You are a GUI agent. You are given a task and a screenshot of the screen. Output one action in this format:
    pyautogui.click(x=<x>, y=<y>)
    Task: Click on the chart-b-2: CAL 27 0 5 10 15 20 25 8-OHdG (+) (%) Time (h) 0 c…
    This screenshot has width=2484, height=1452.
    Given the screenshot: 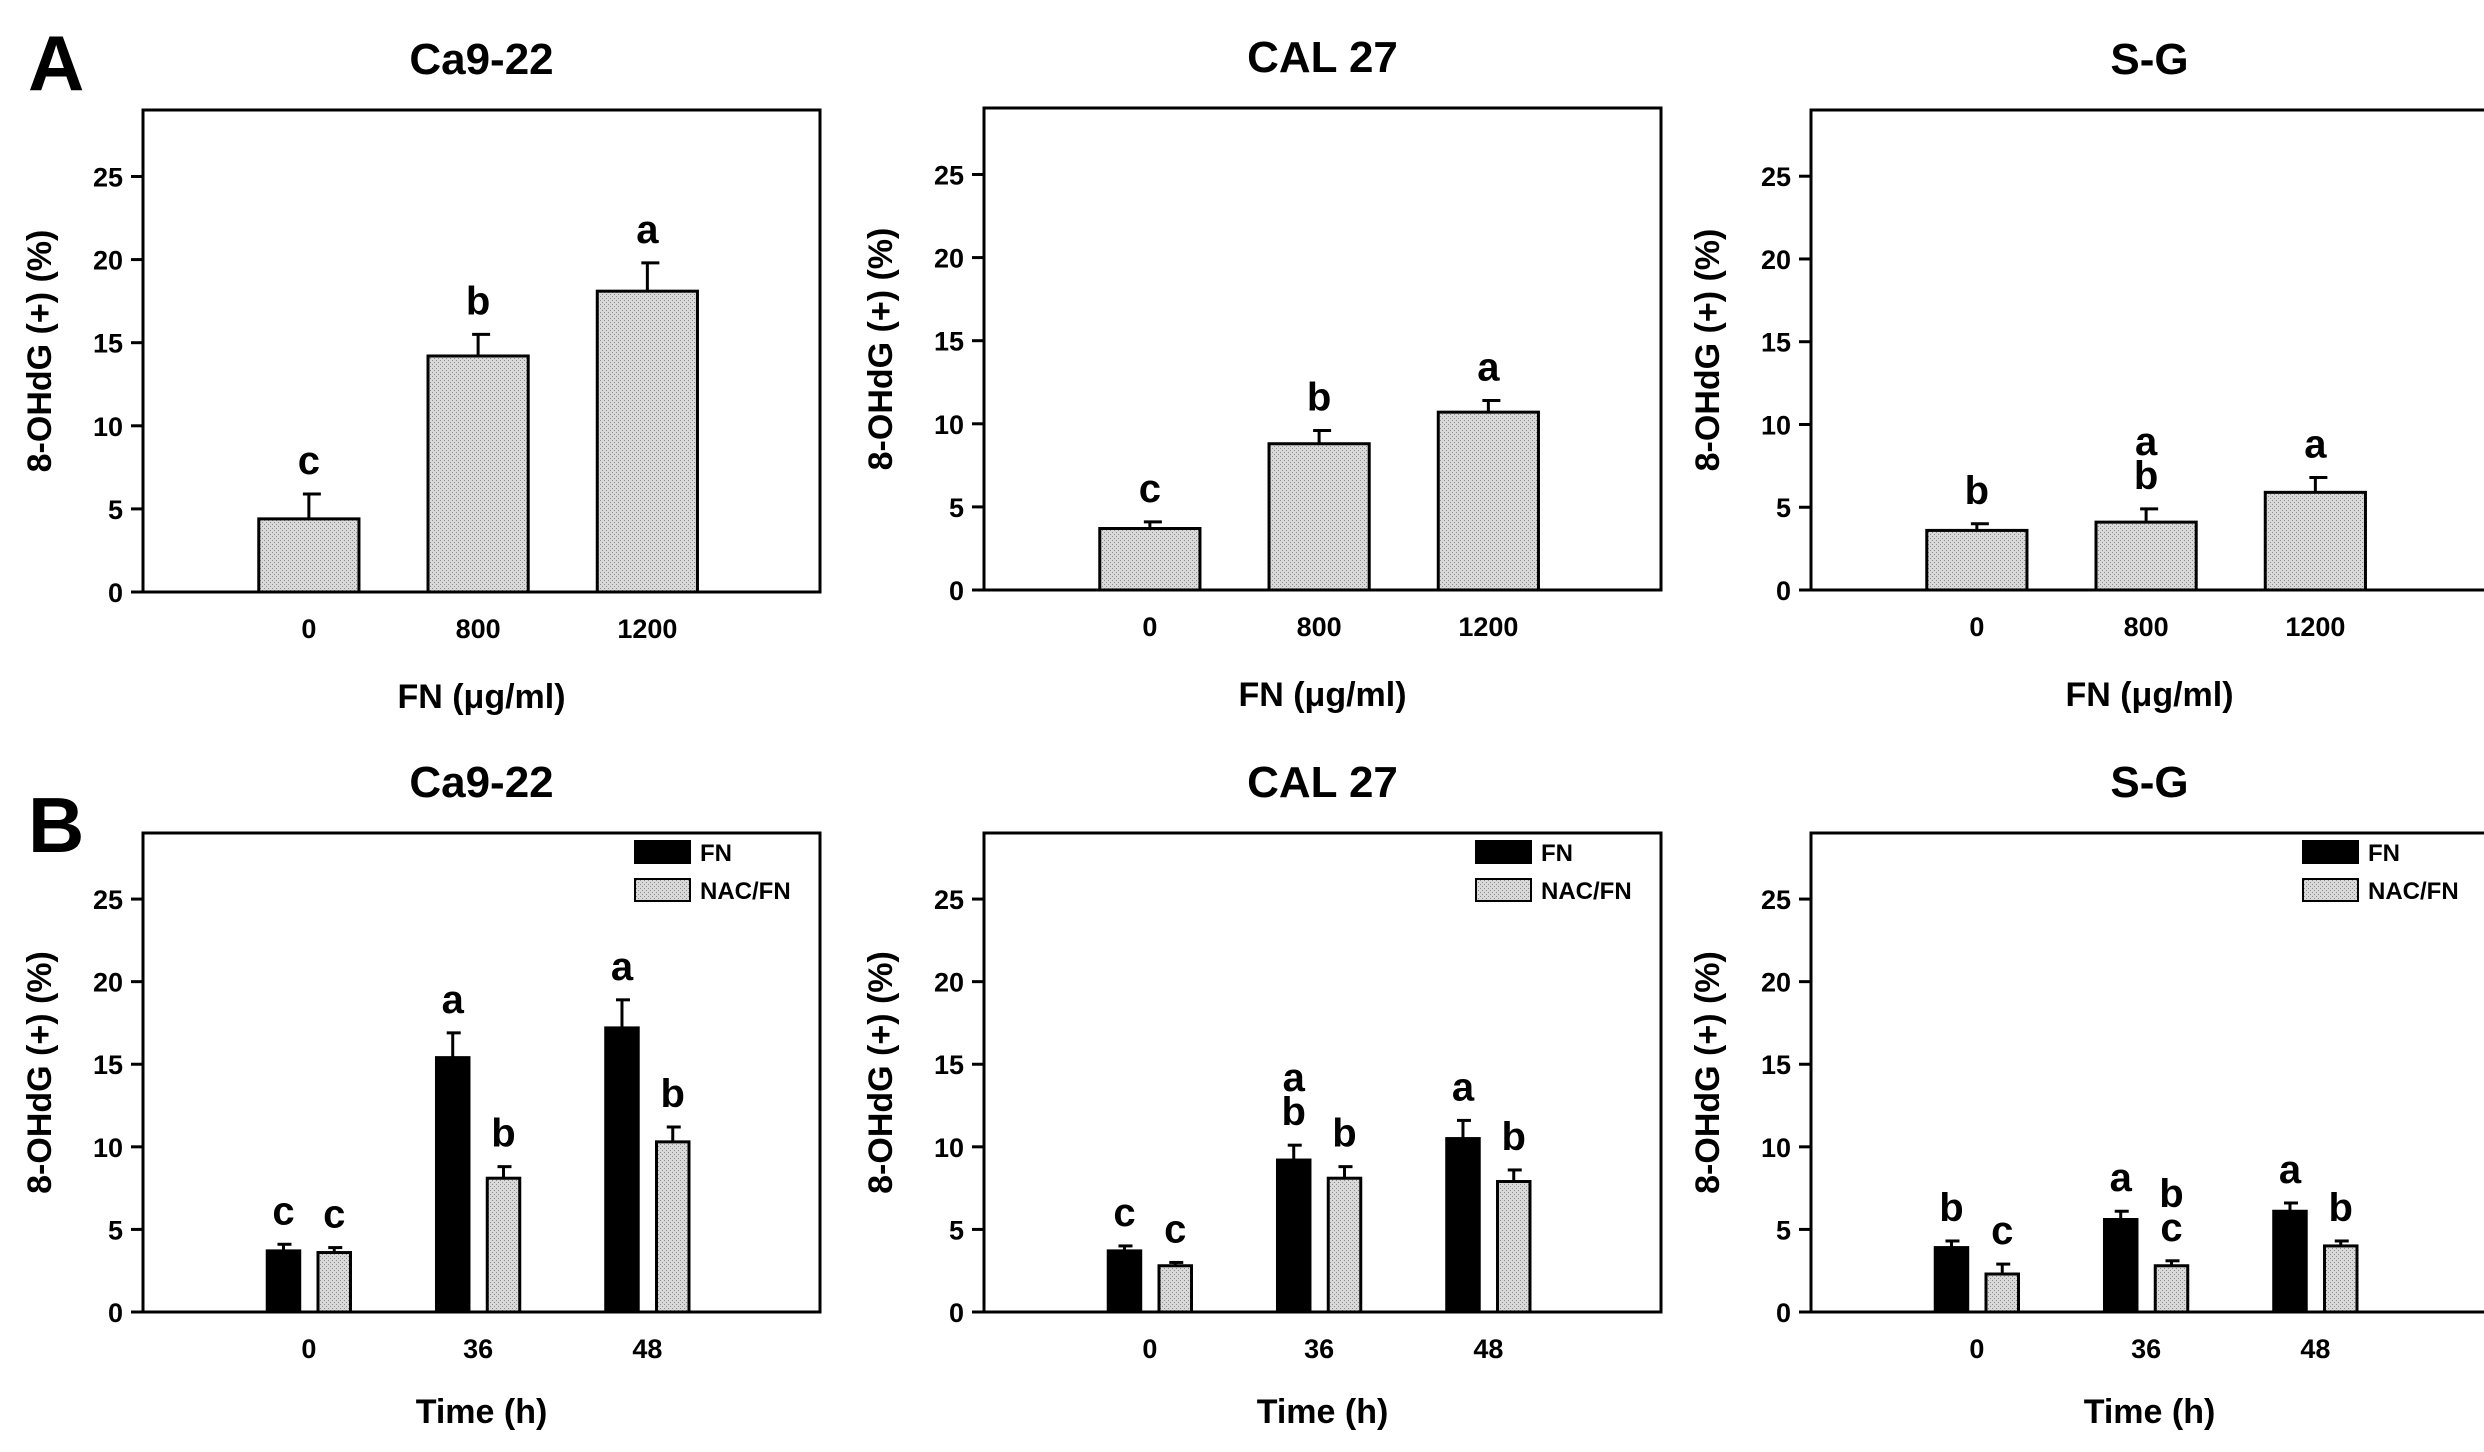 What is the action you would take?
    pyautogui.click(x=1262, y=1094)
    